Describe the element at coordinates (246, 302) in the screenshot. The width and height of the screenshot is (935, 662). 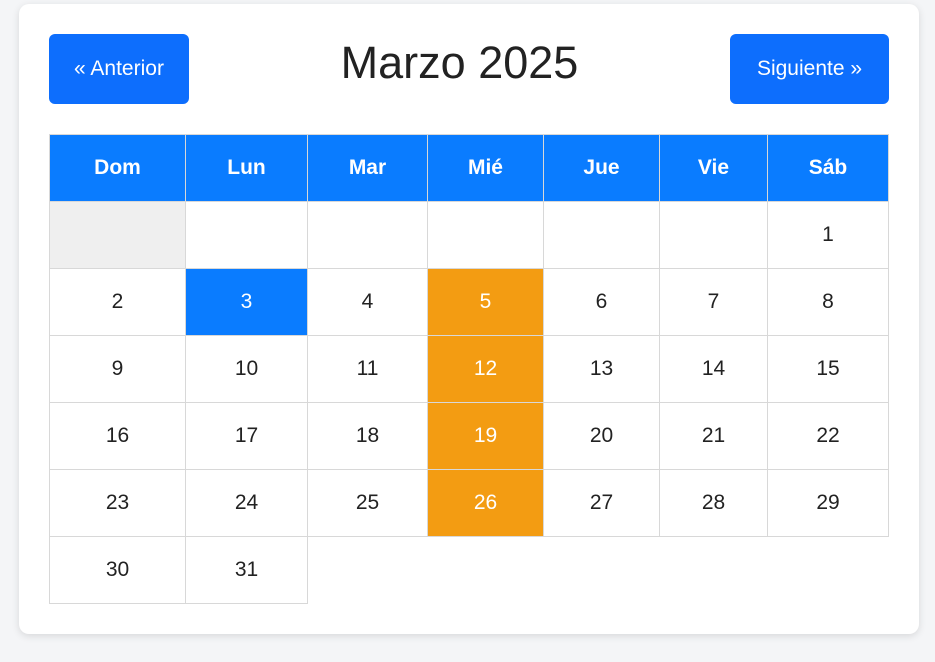
I see `day-cell-today: 3` at that location.